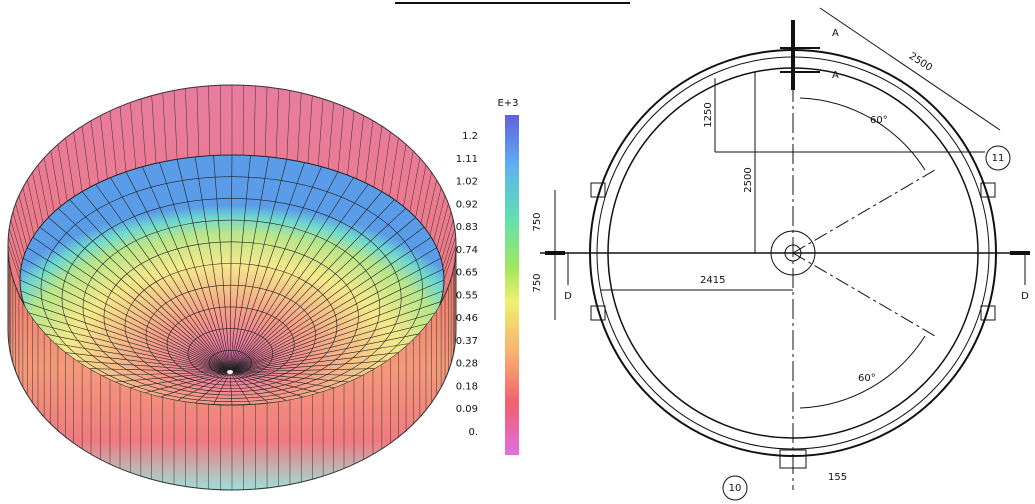 The width and height of the screenshot is (1035, 504). What do you see at coordinates (467, 159) in the screenshot?
I see `colorbar-label: 1.11` at bounding box center [467, 159].